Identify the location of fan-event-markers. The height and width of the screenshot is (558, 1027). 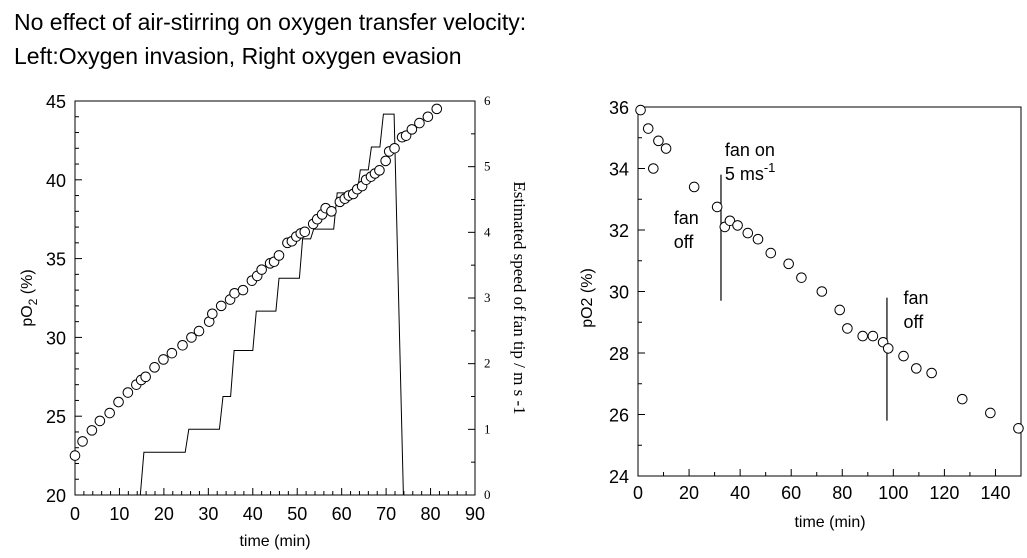
(804, 297).